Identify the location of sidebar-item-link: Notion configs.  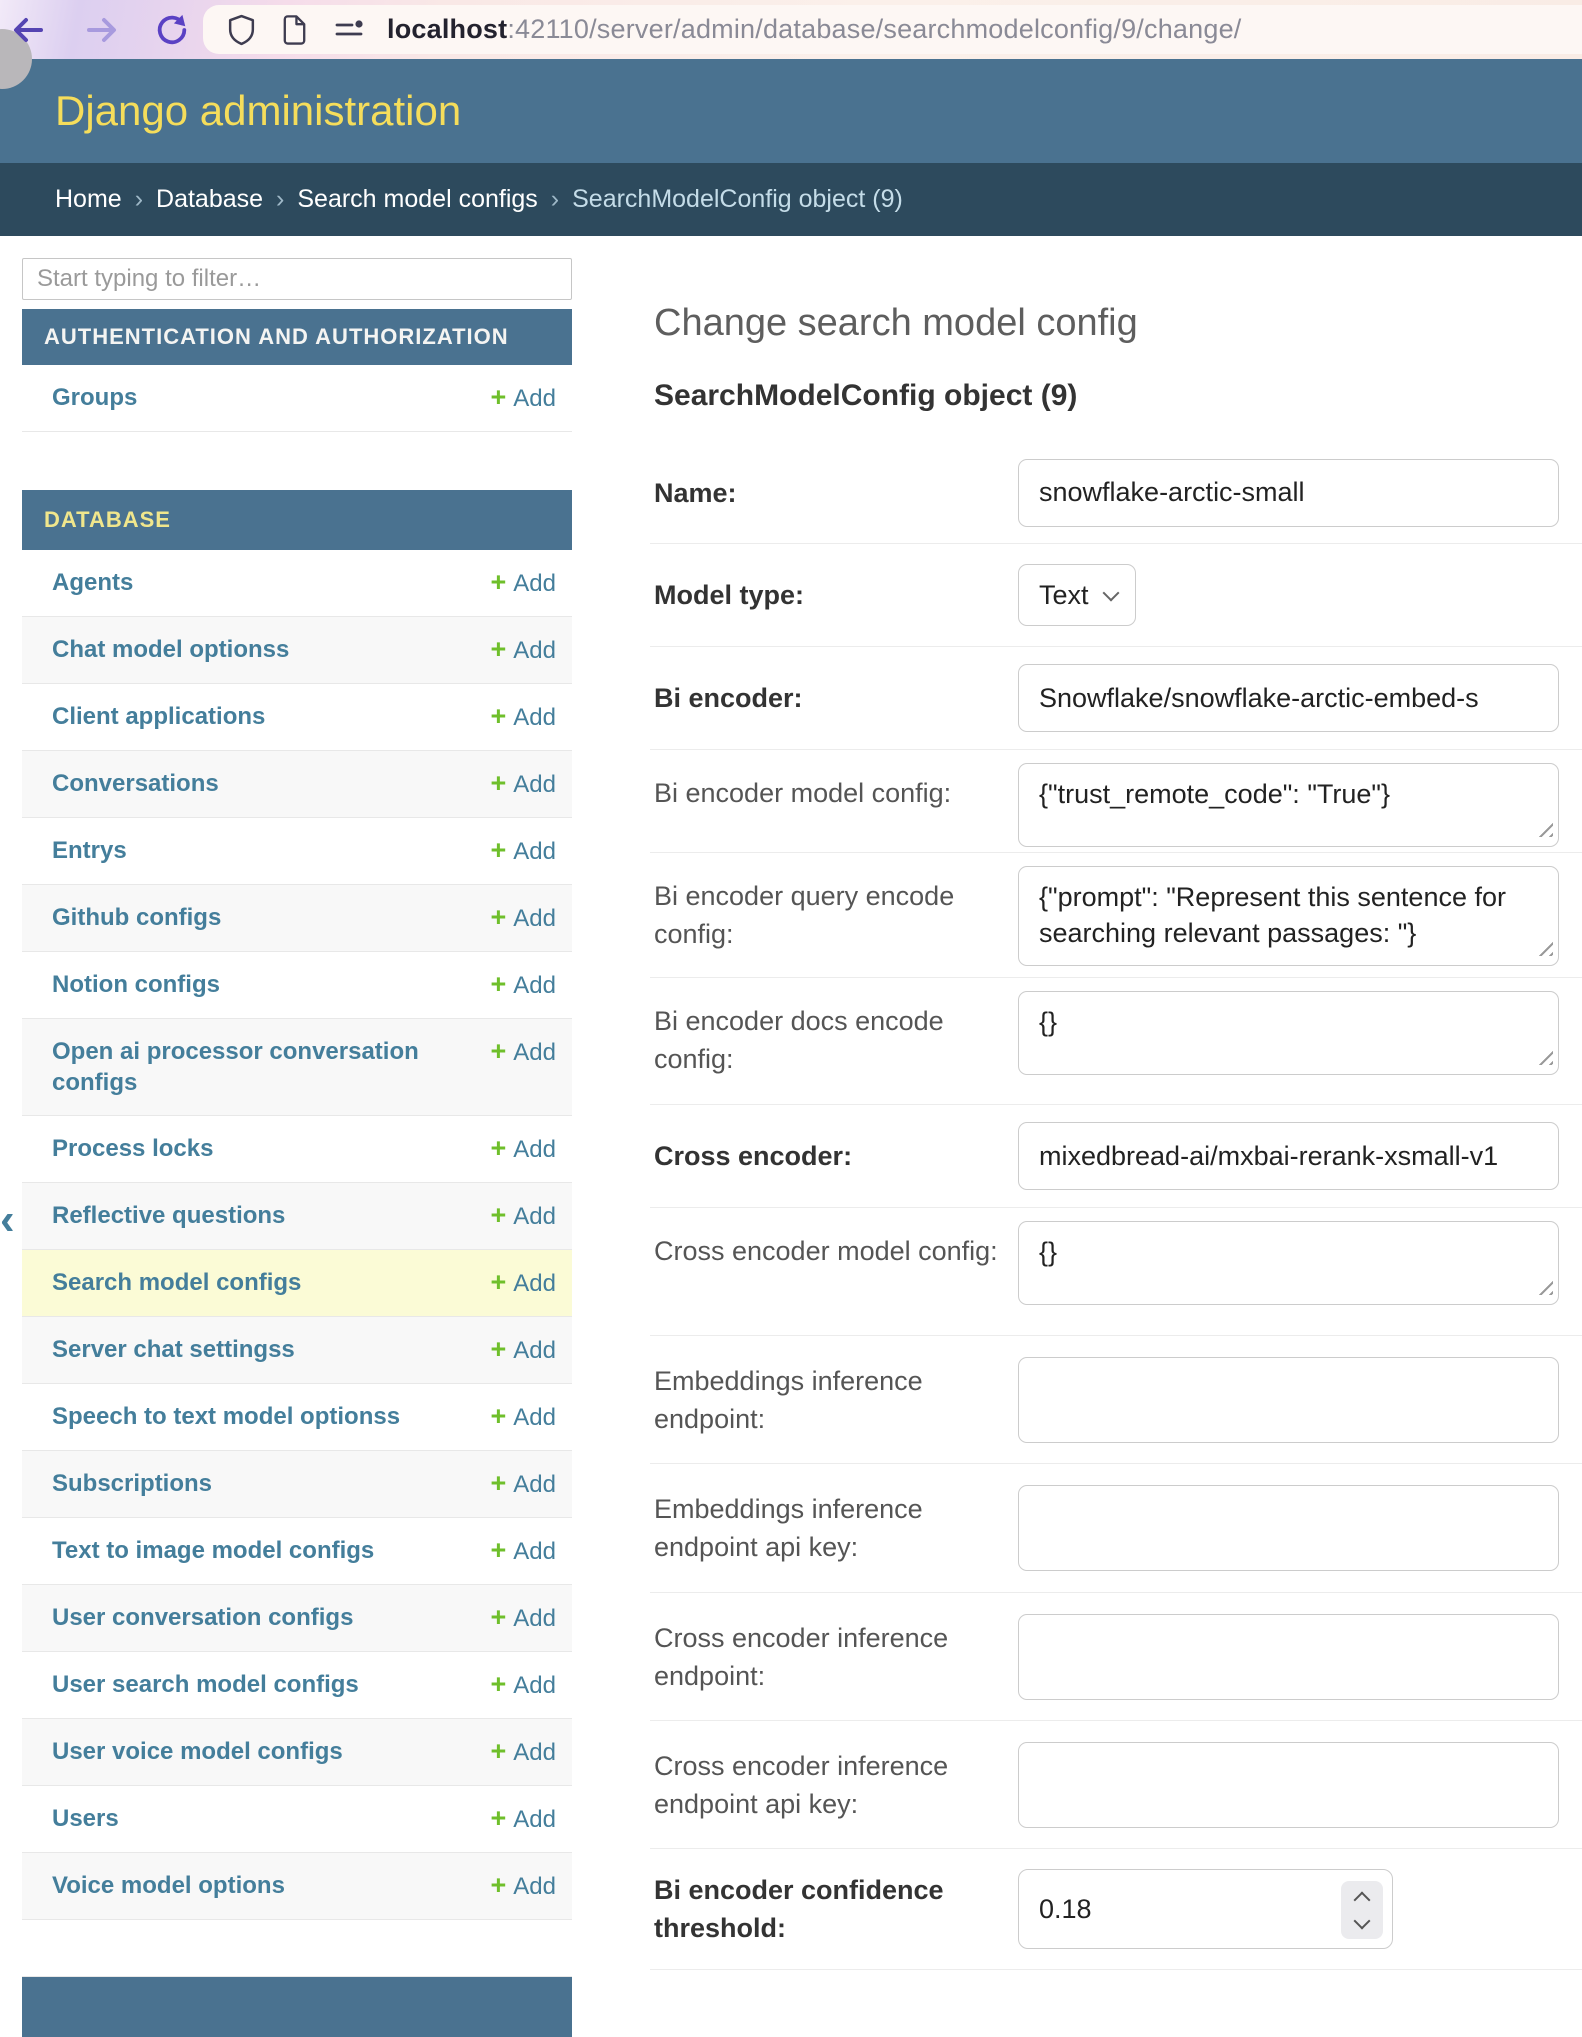
(136, 984).